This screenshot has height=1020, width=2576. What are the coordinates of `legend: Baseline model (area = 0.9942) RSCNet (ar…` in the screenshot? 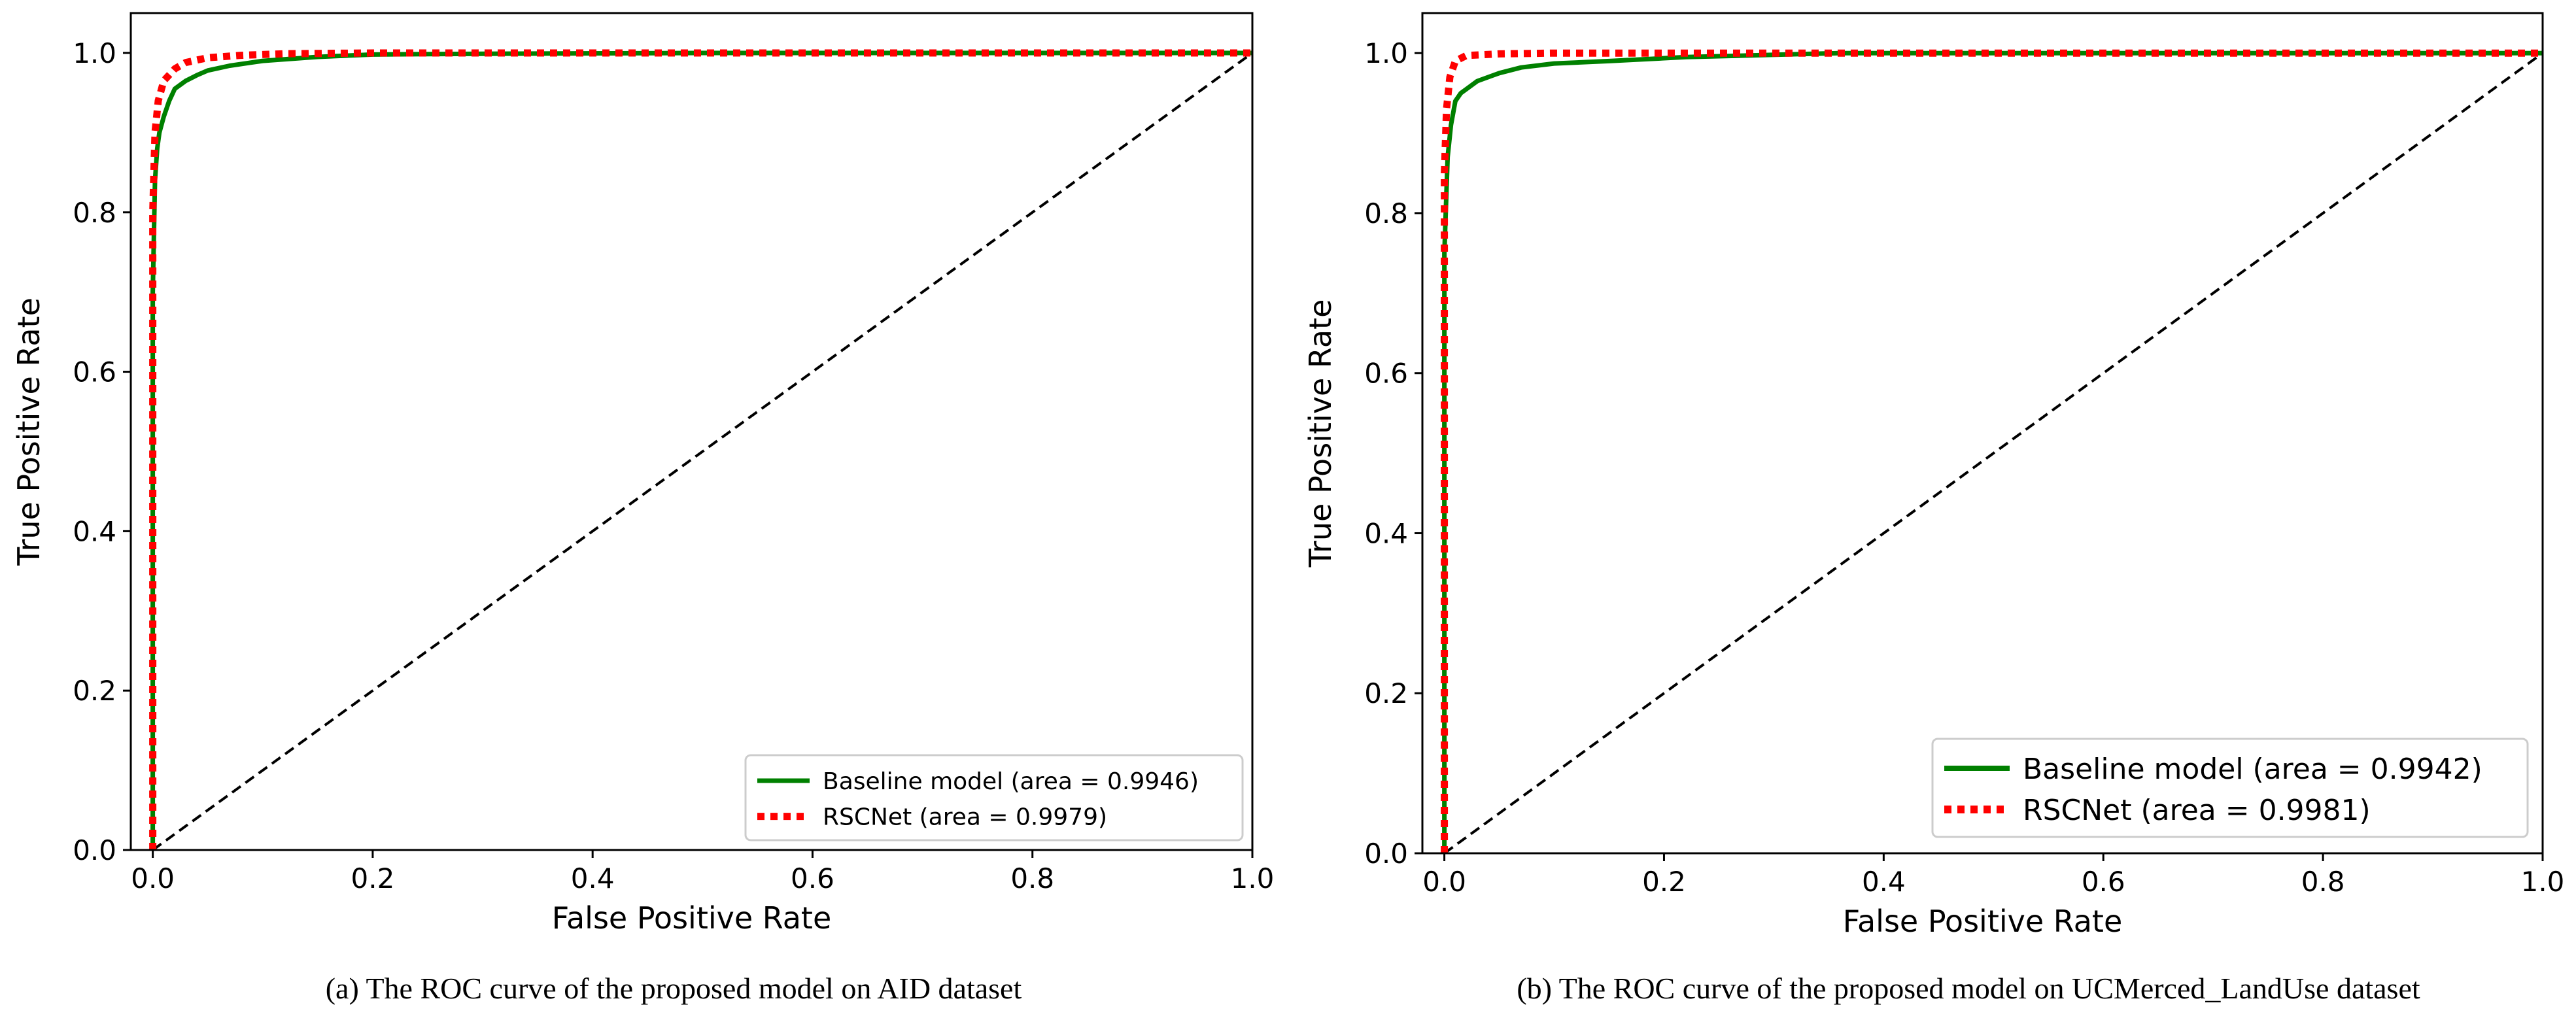 It's located at (2230, 788).